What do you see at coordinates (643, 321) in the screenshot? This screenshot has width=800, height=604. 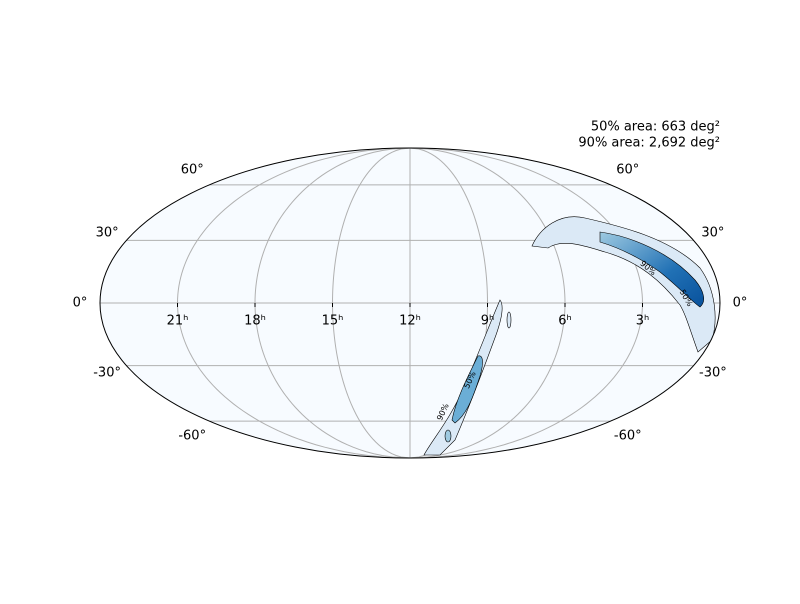 I see `x-tick-label: 3ʰ` at bounding box center [643, 321].